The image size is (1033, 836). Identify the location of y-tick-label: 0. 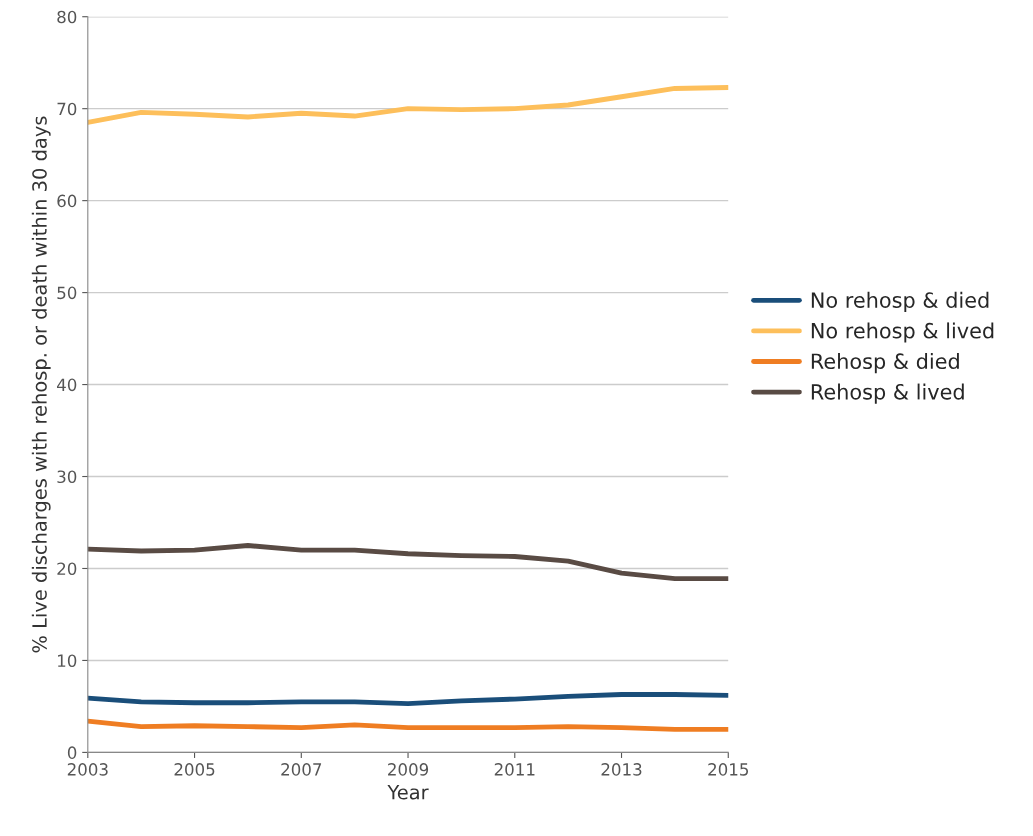
(72, 752).